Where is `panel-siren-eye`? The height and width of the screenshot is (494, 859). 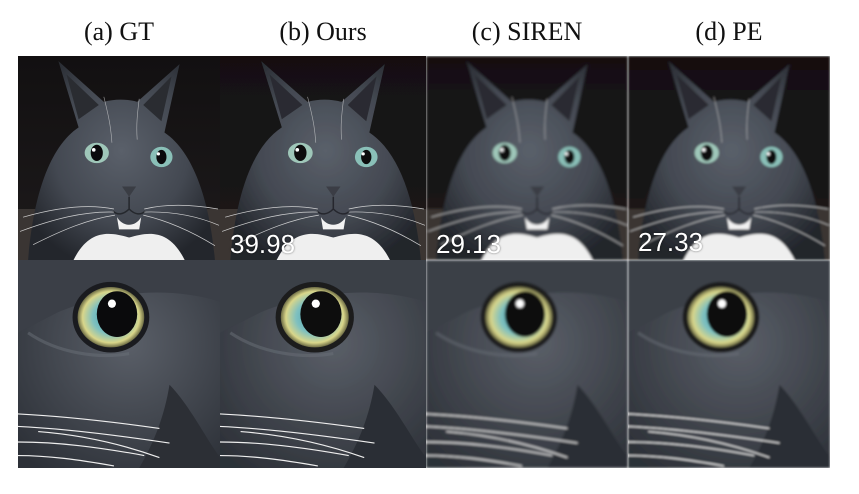 panel-siren-eye is located at coordinates (527, 364).